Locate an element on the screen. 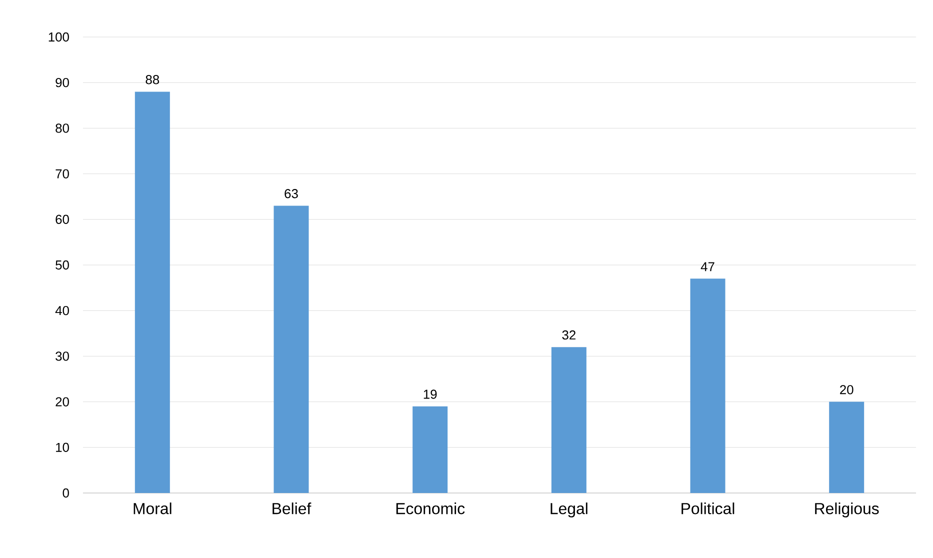  data-label: 20 is located at coordinates (847, 389).